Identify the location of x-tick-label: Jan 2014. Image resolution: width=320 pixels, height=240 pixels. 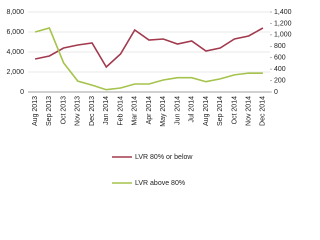
(106, 110).